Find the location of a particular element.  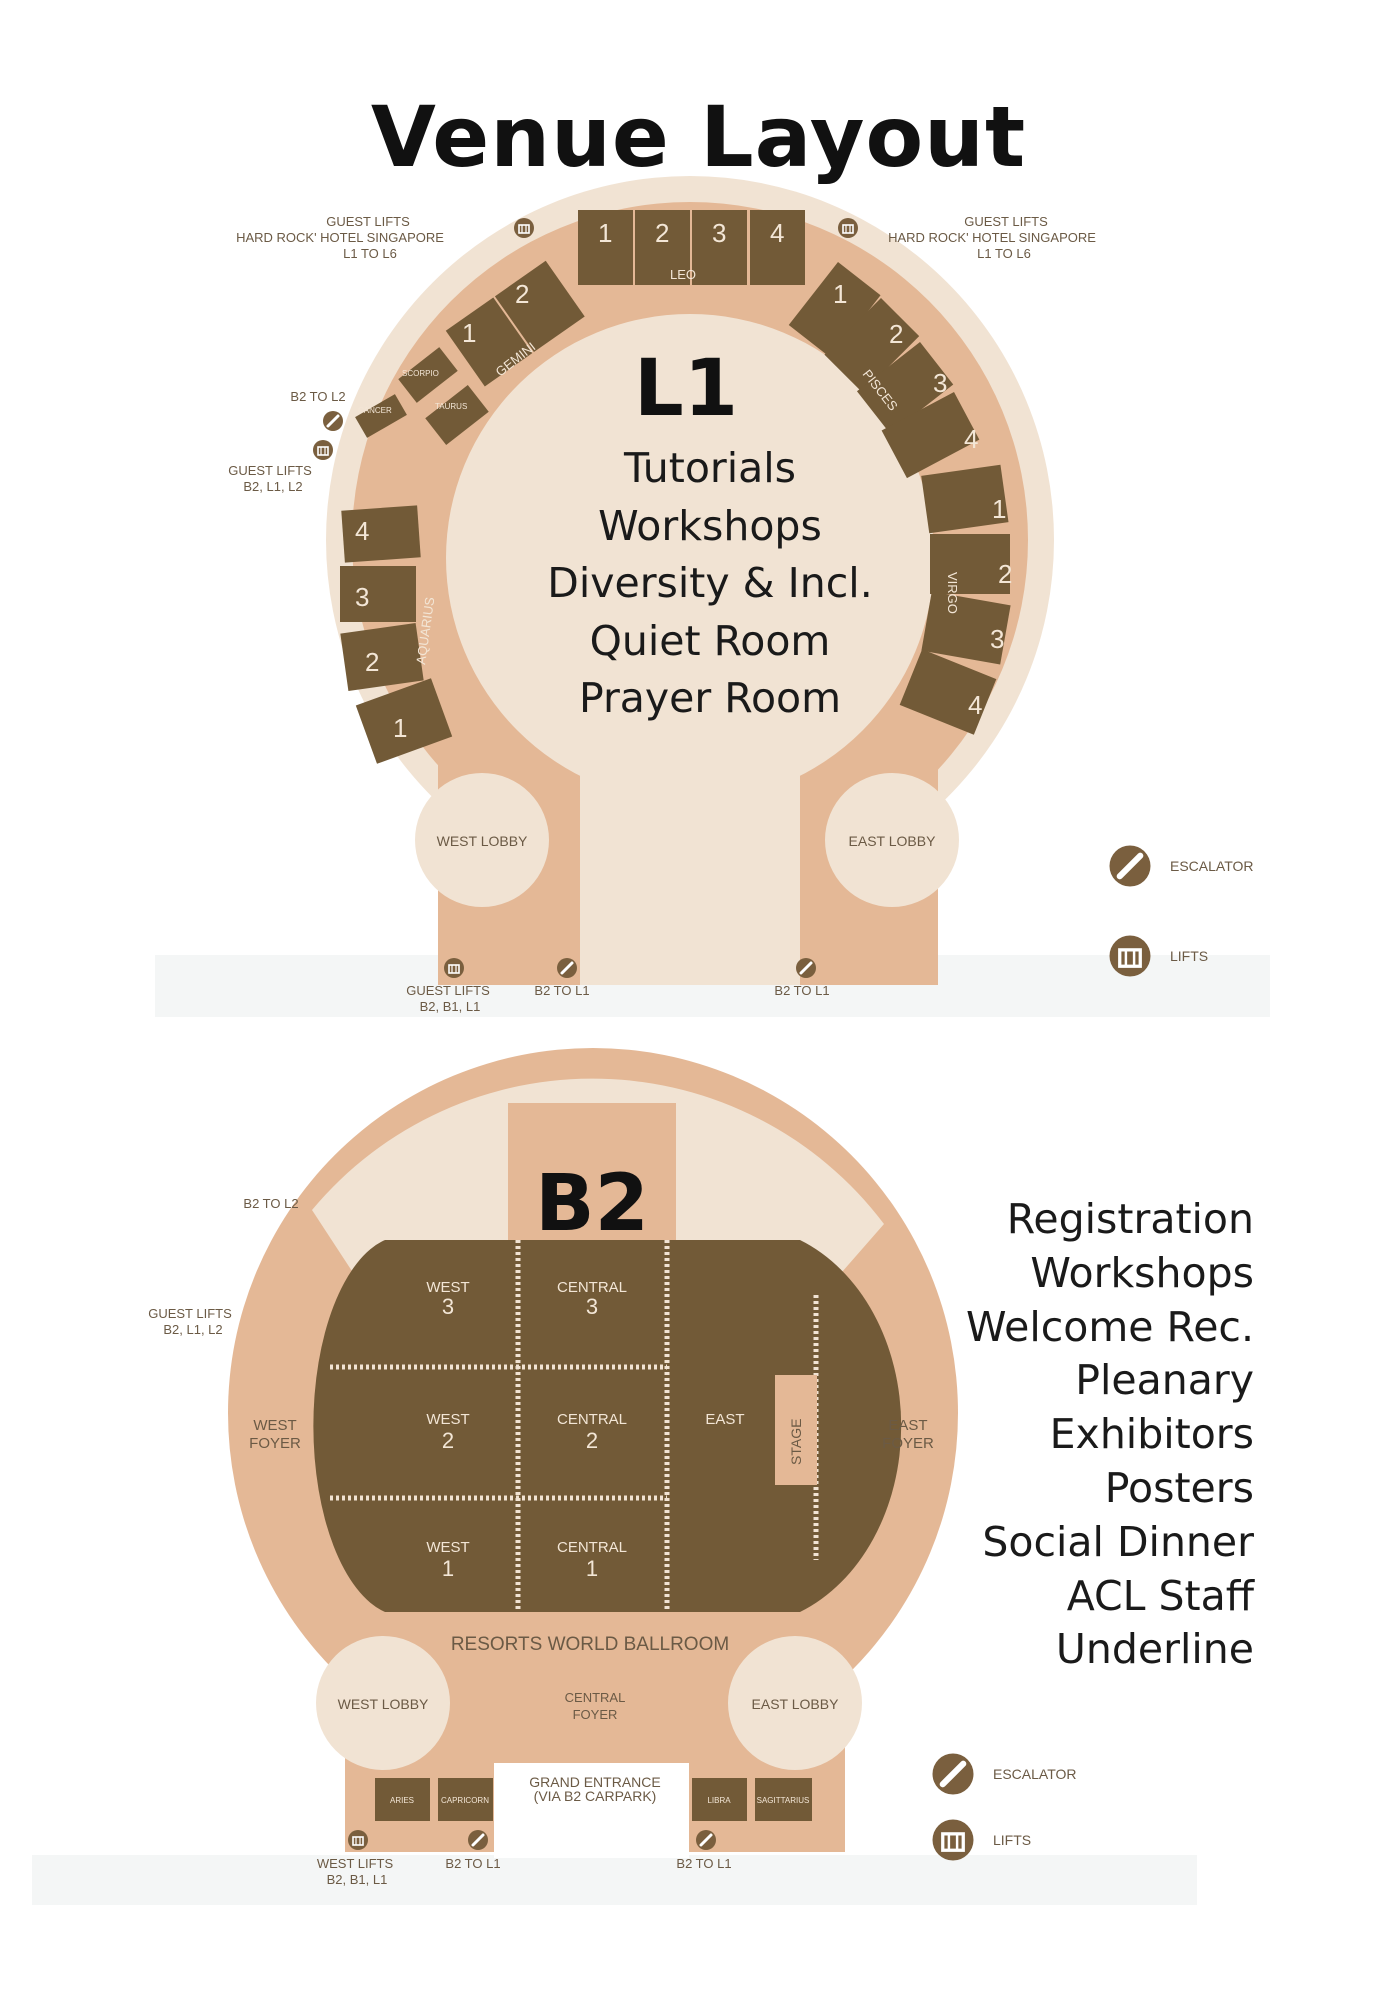

sagittarius-label: SAGITTARIUS is located at coordinates (783, 1800).